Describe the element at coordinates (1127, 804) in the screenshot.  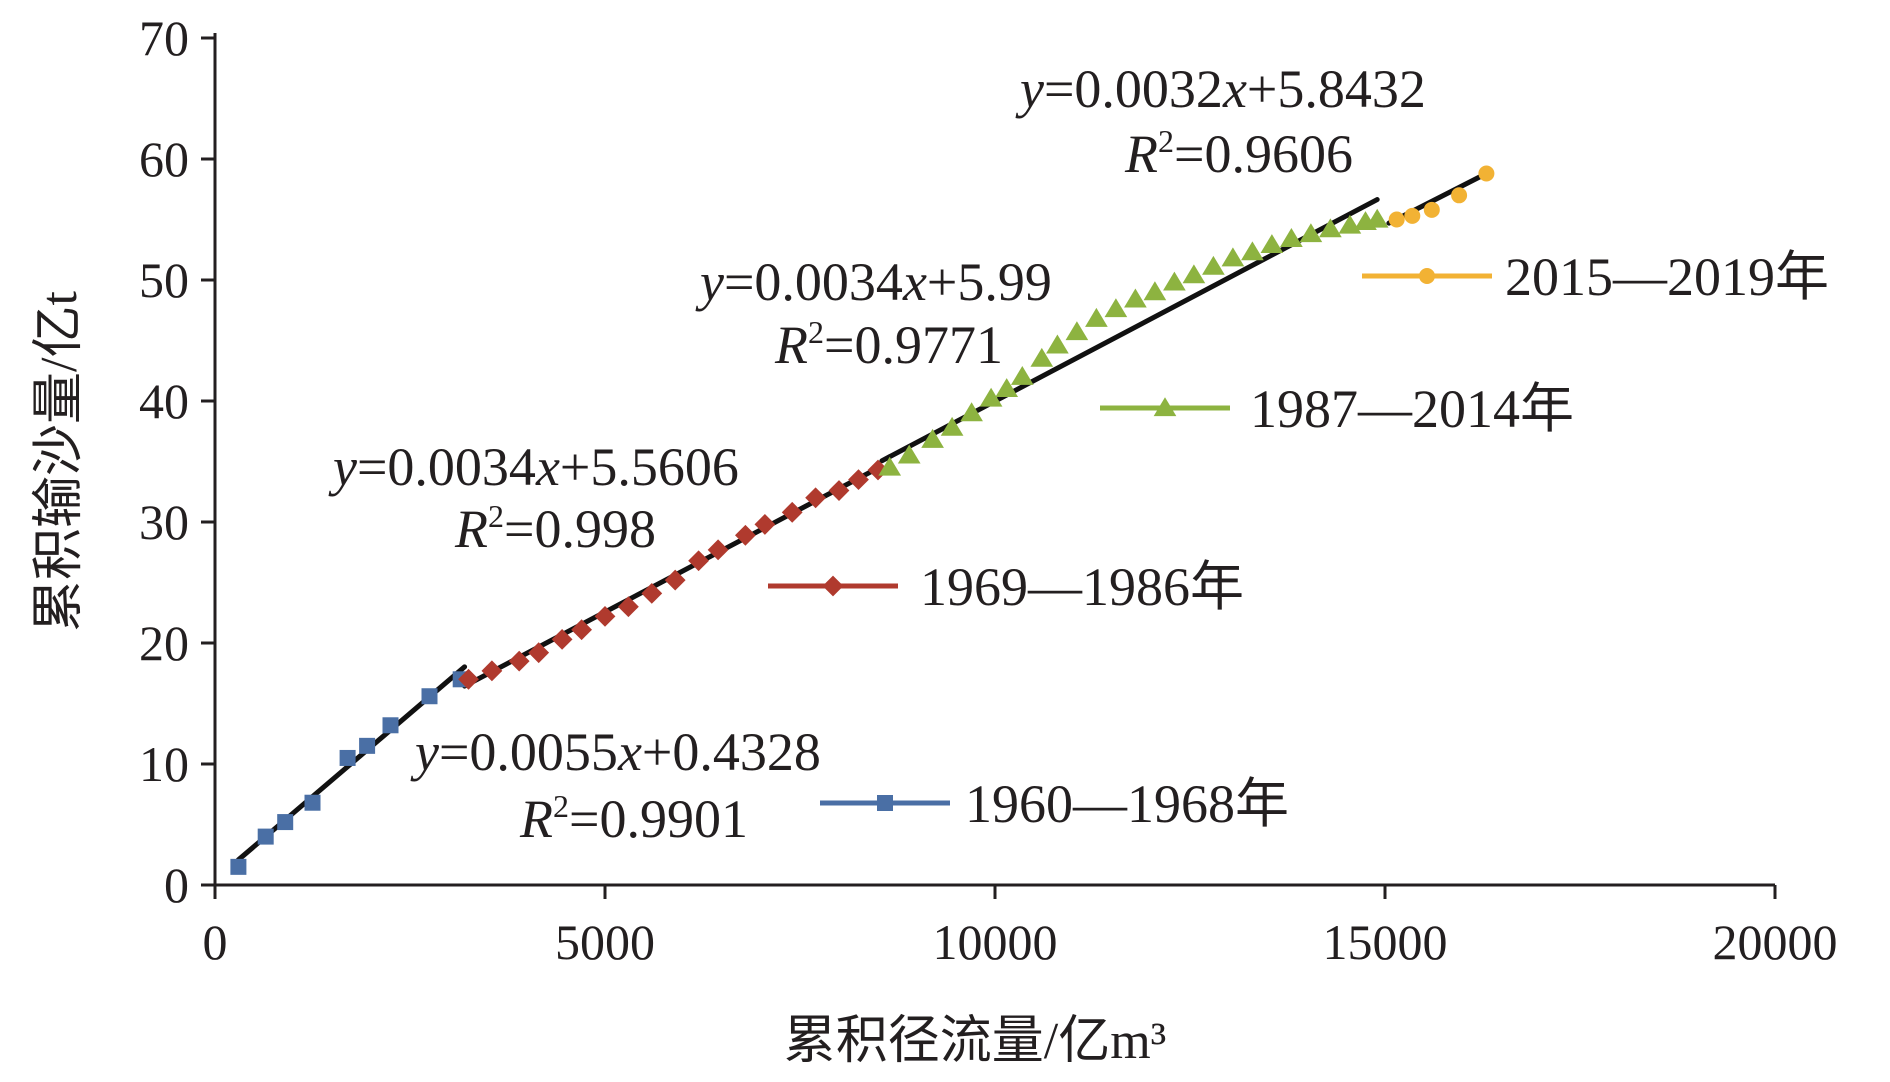
I see `legend-label: 1960—1968年` at that location.